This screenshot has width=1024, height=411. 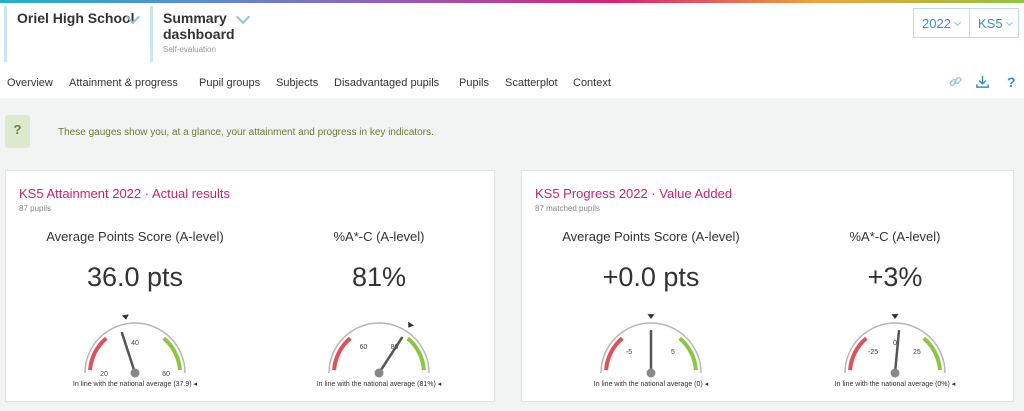 I want to click on tab-subjects: Subjects, so click(x=297, y=83).